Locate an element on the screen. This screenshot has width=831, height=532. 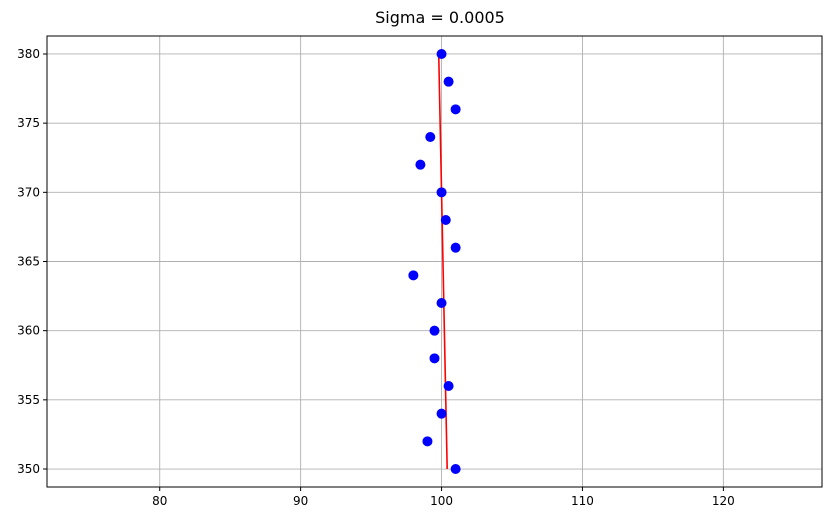
x-tick-label: 110 is located at coordinates (582, 501).